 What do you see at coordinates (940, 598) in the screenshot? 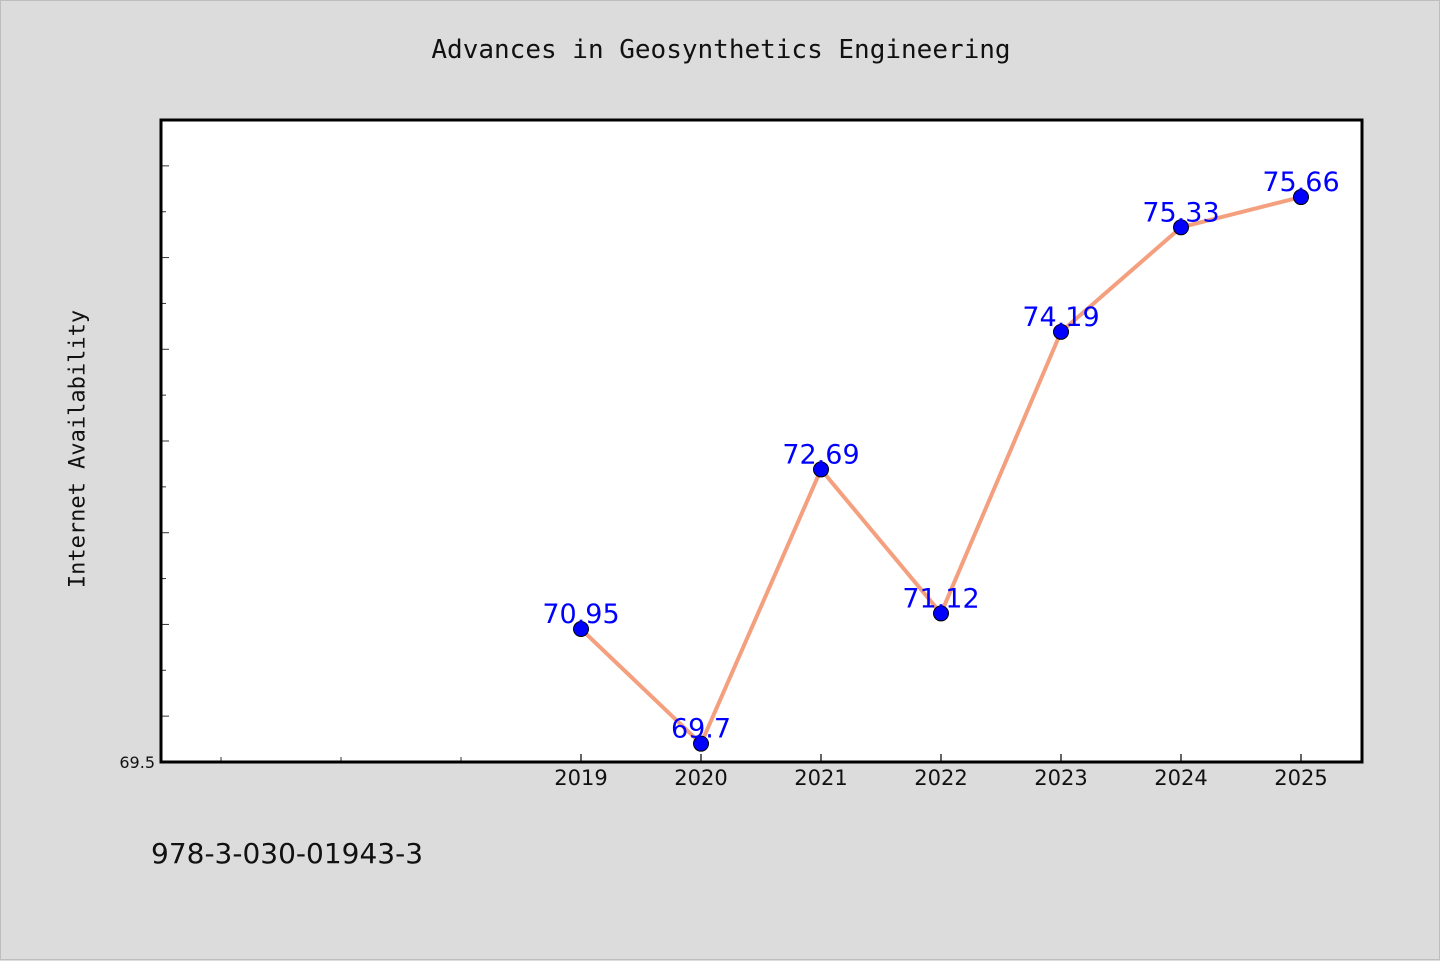
I see `data-label: 71.12` at bounding box center [940, 598].